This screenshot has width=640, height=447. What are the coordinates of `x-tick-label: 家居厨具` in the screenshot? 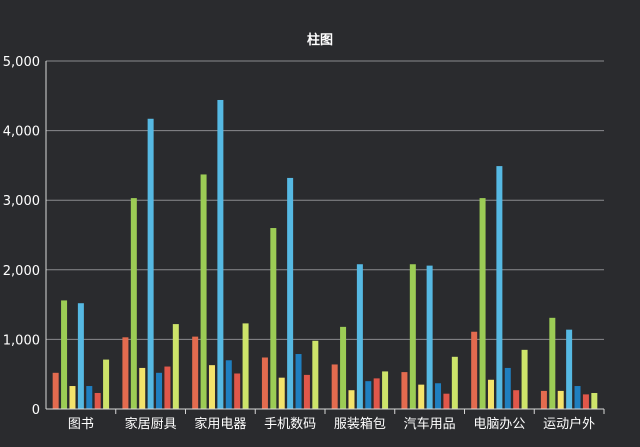 It's located at (151, 424).